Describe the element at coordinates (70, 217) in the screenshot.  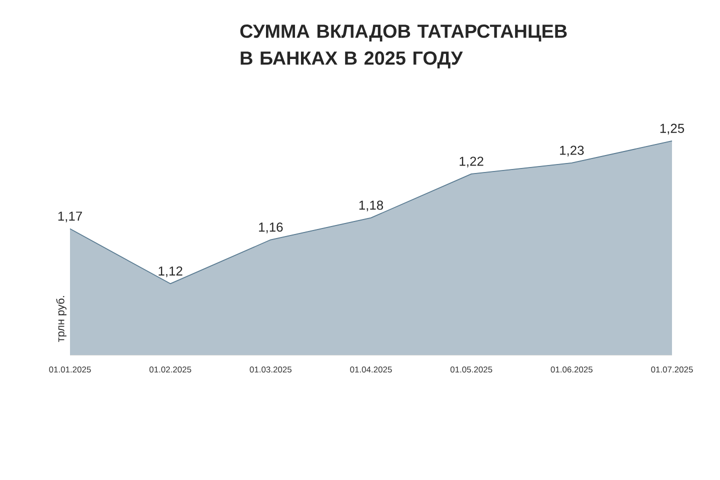
I see `data-label: 1,17` at that location.